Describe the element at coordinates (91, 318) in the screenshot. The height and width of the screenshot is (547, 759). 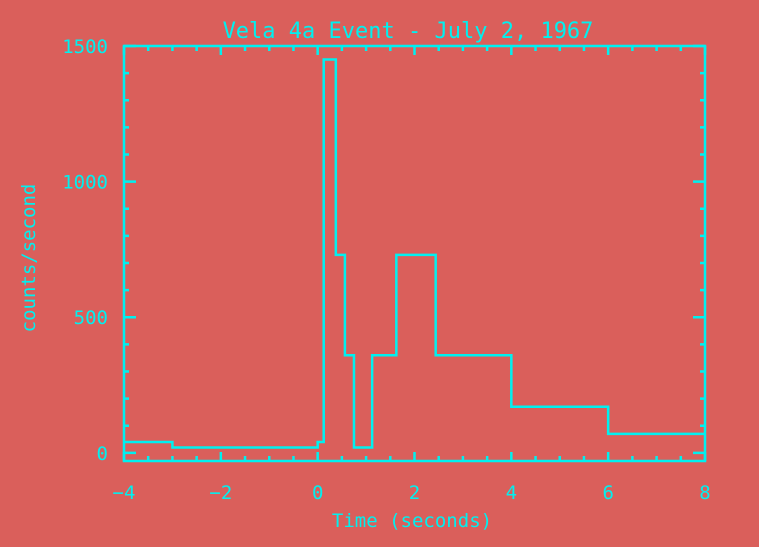
I see `y-tick-label: 500` at that location.